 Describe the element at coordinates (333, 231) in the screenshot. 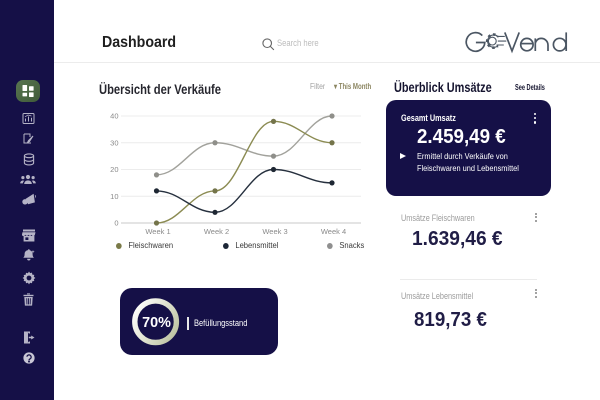

I see `svg-text: Week 4` at that location.